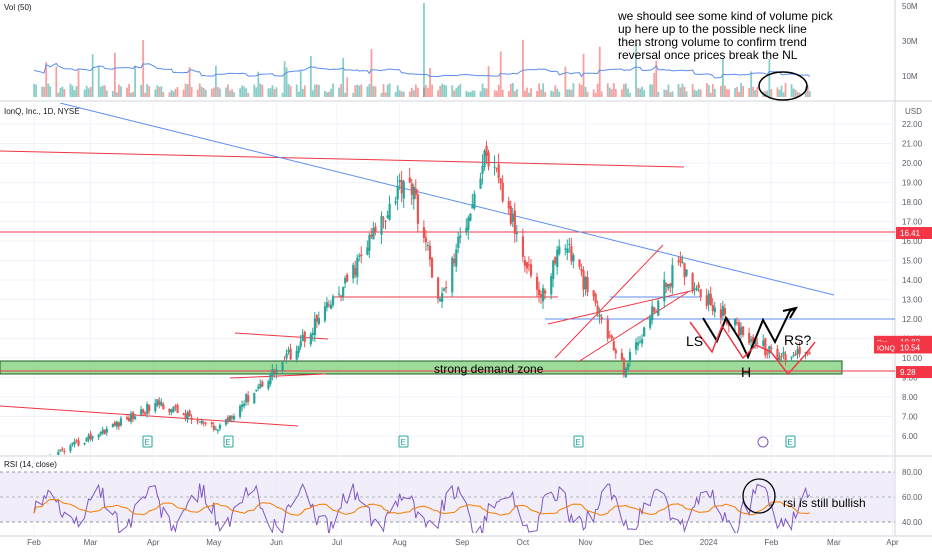 This screenshot has height=555, width=932. Describe the element at coordinates (910, 417) in the screenshot. I see `price-tick-label: 7.00` at that location.